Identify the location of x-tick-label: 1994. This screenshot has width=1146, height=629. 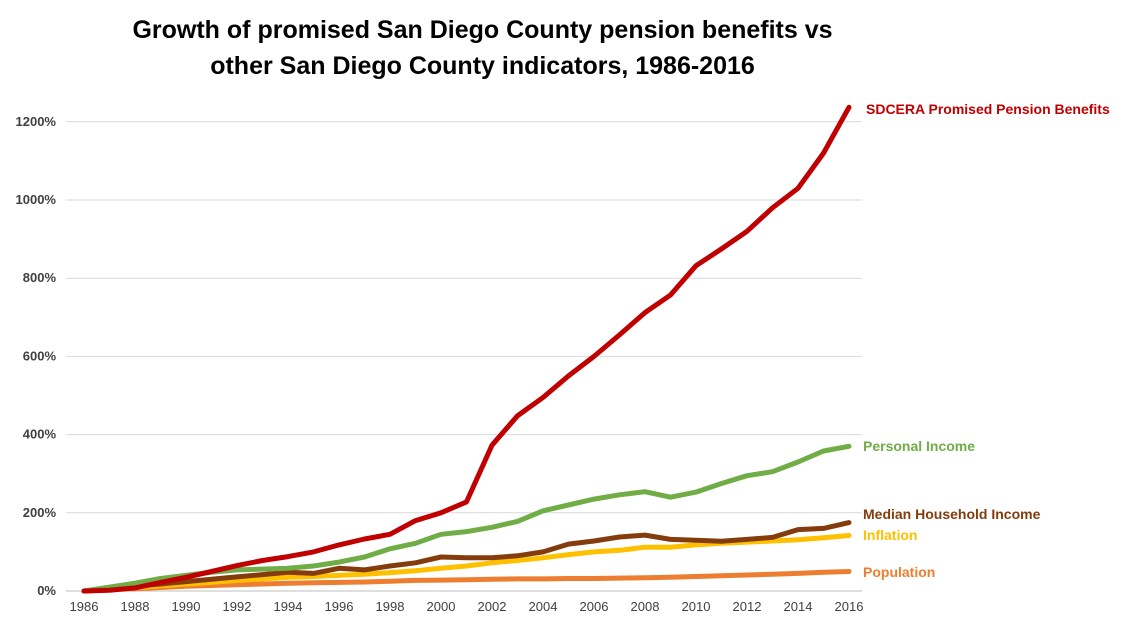
(288, 606).